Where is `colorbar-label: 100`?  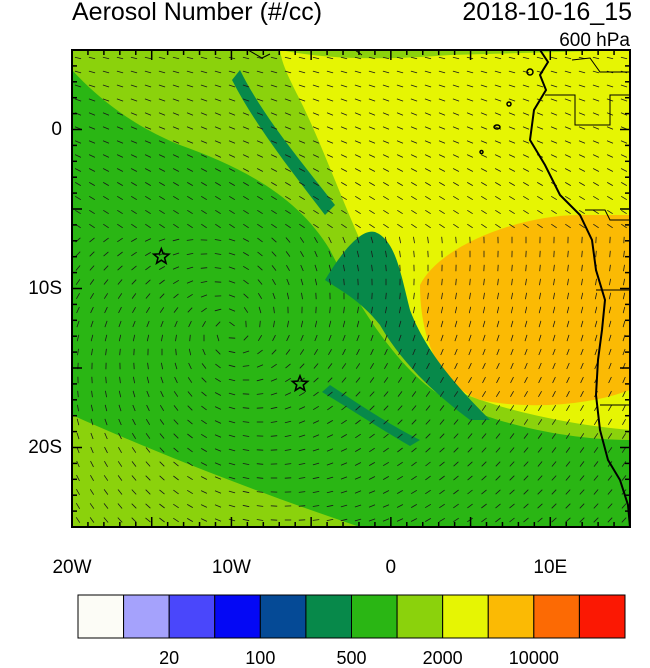 colorbar-label: 100 is located at coordinates (260, 658).